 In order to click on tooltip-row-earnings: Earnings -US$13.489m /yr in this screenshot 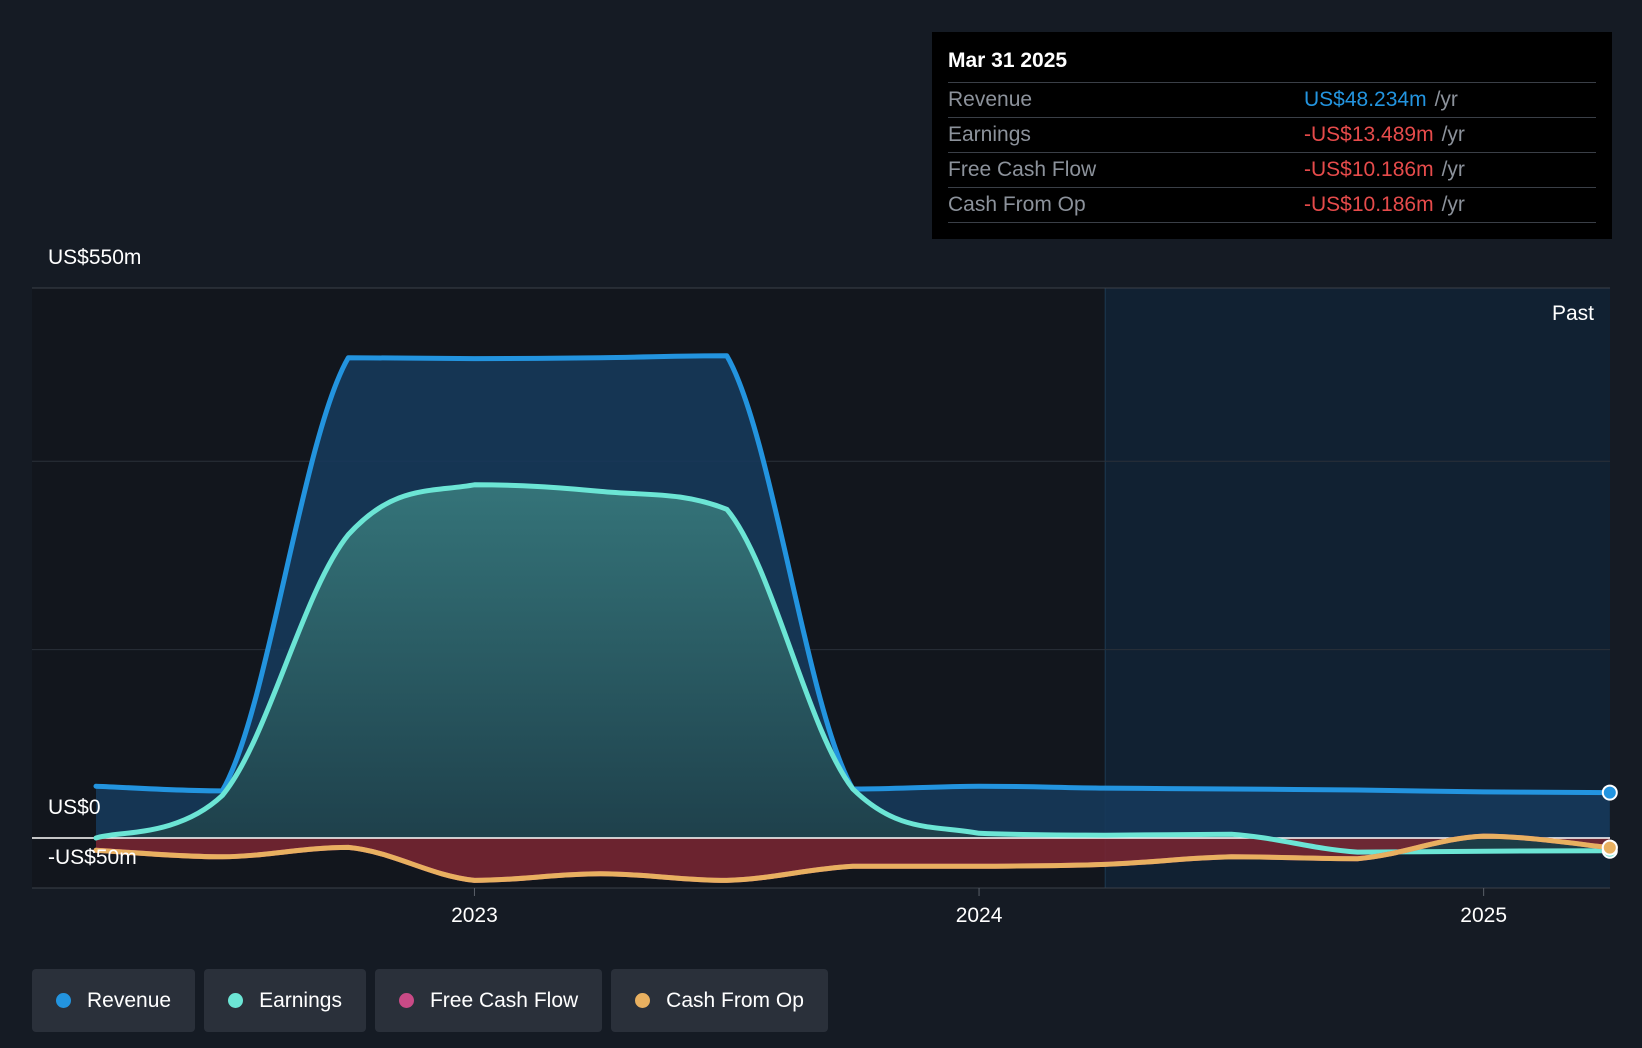, I will do `click(1272, 135)`.